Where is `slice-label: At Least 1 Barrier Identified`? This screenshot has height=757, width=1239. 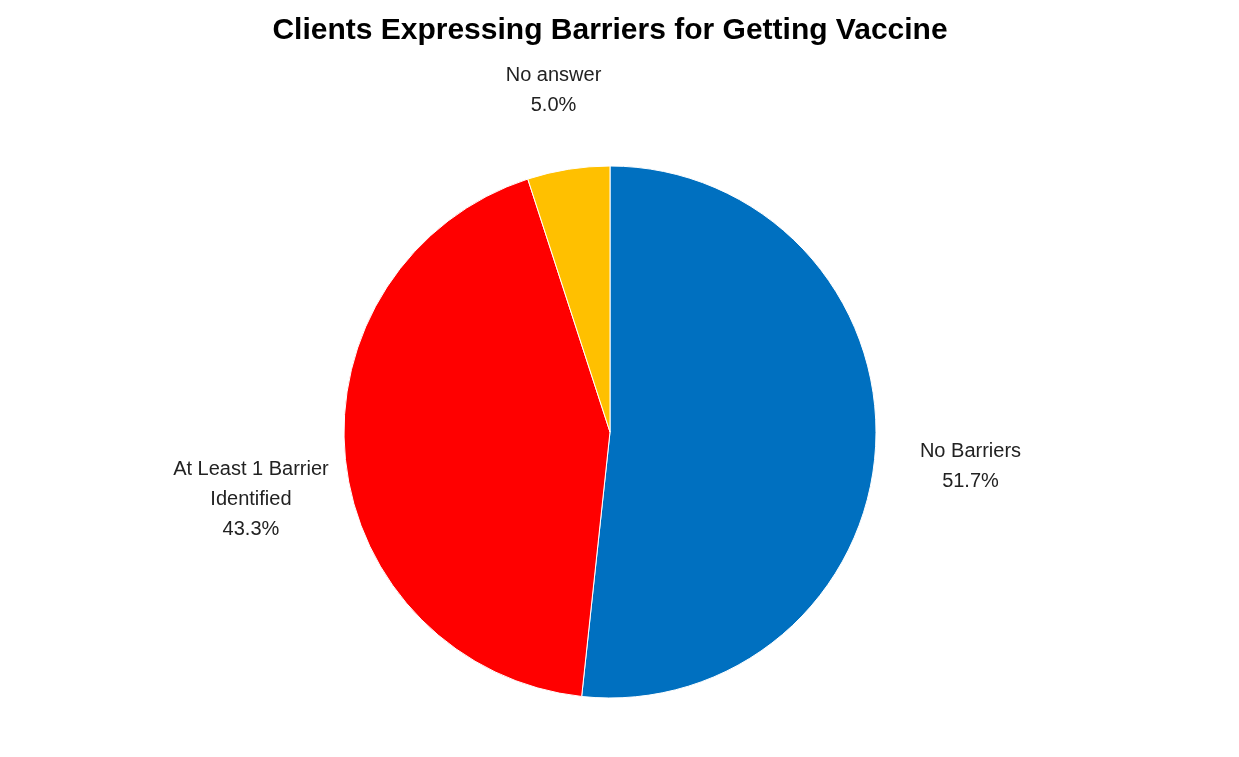 slice-label: At Least 1 Barrier Identified is located at coordinates (251, 483).